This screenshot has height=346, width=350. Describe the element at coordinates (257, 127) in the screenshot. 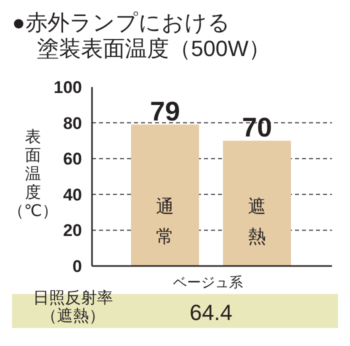

I see `data-label: 70` at that location.